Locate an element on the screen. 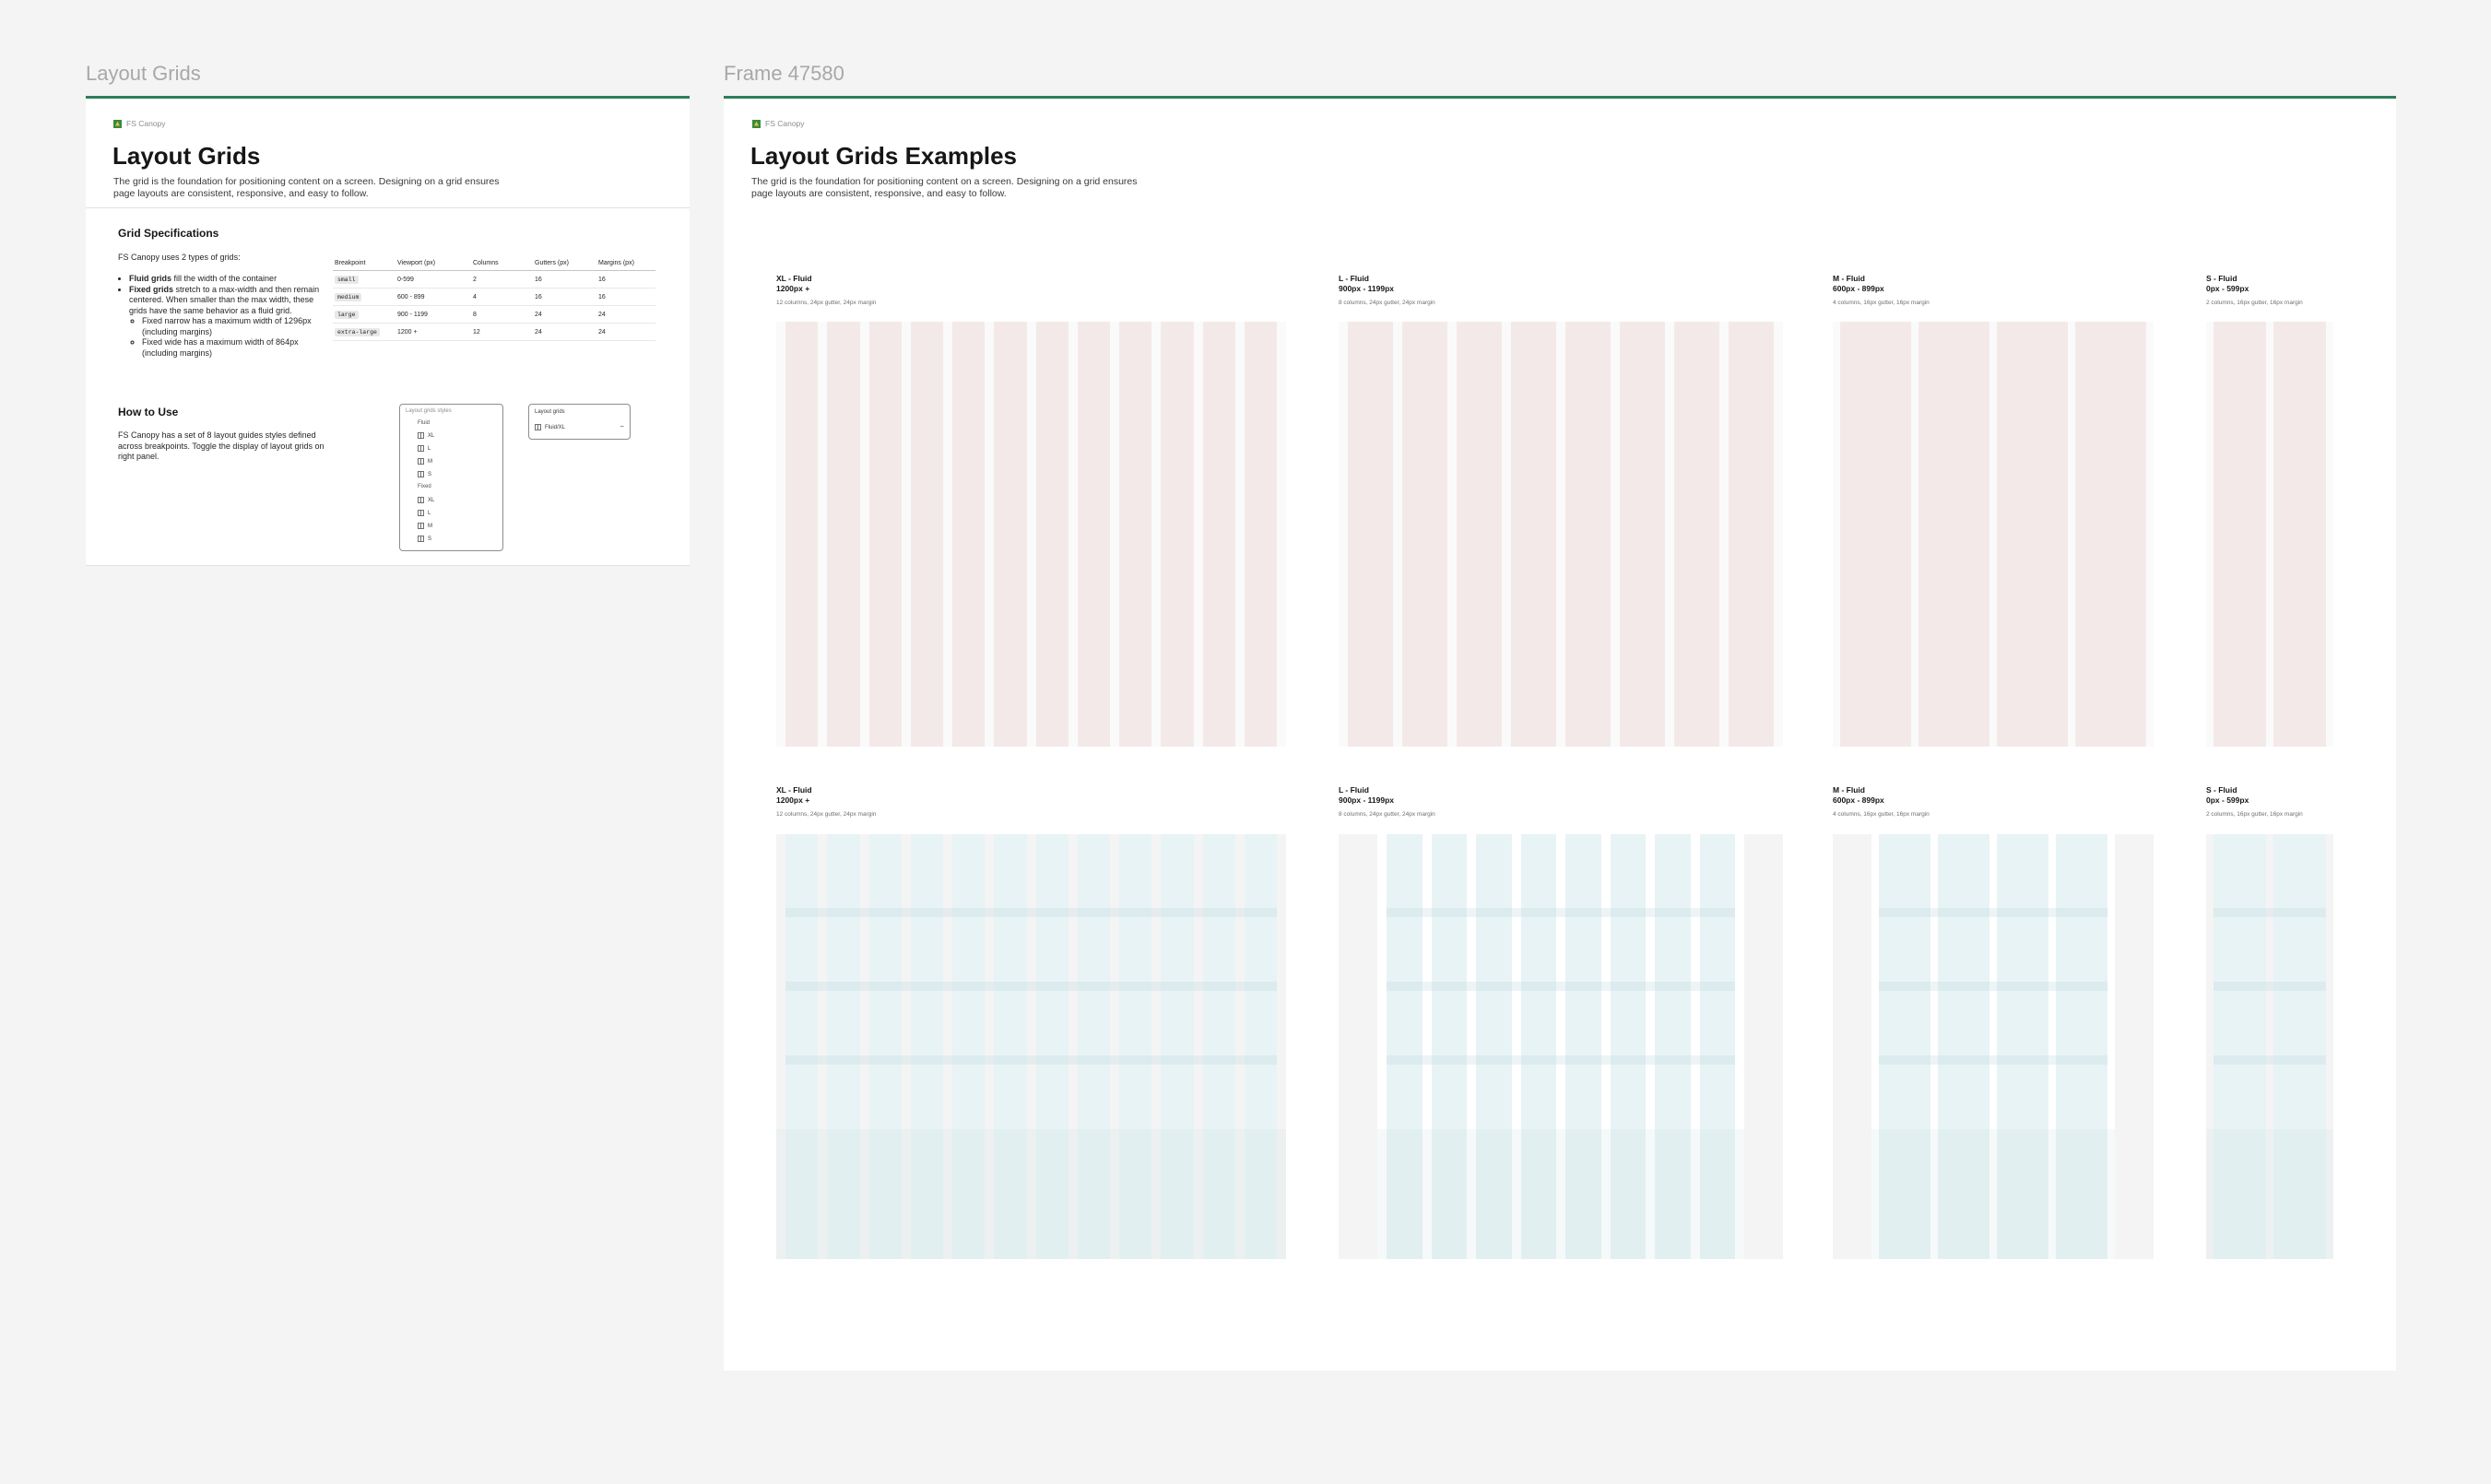 Image resolution: width=2491 pixels, height=1484 pixels. example-name: M - Fluid is located at coordinates (1849, 790).